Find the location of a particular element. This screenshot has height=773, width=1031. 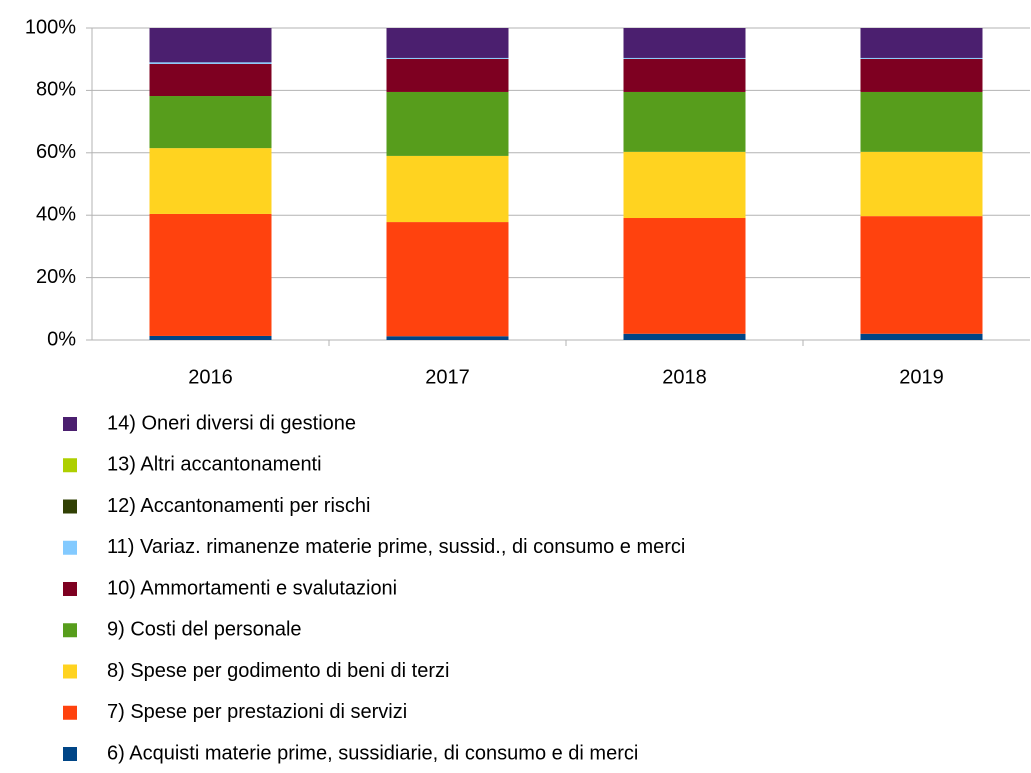

x-tick-label: 2016 is located at coordinates (210, 377).